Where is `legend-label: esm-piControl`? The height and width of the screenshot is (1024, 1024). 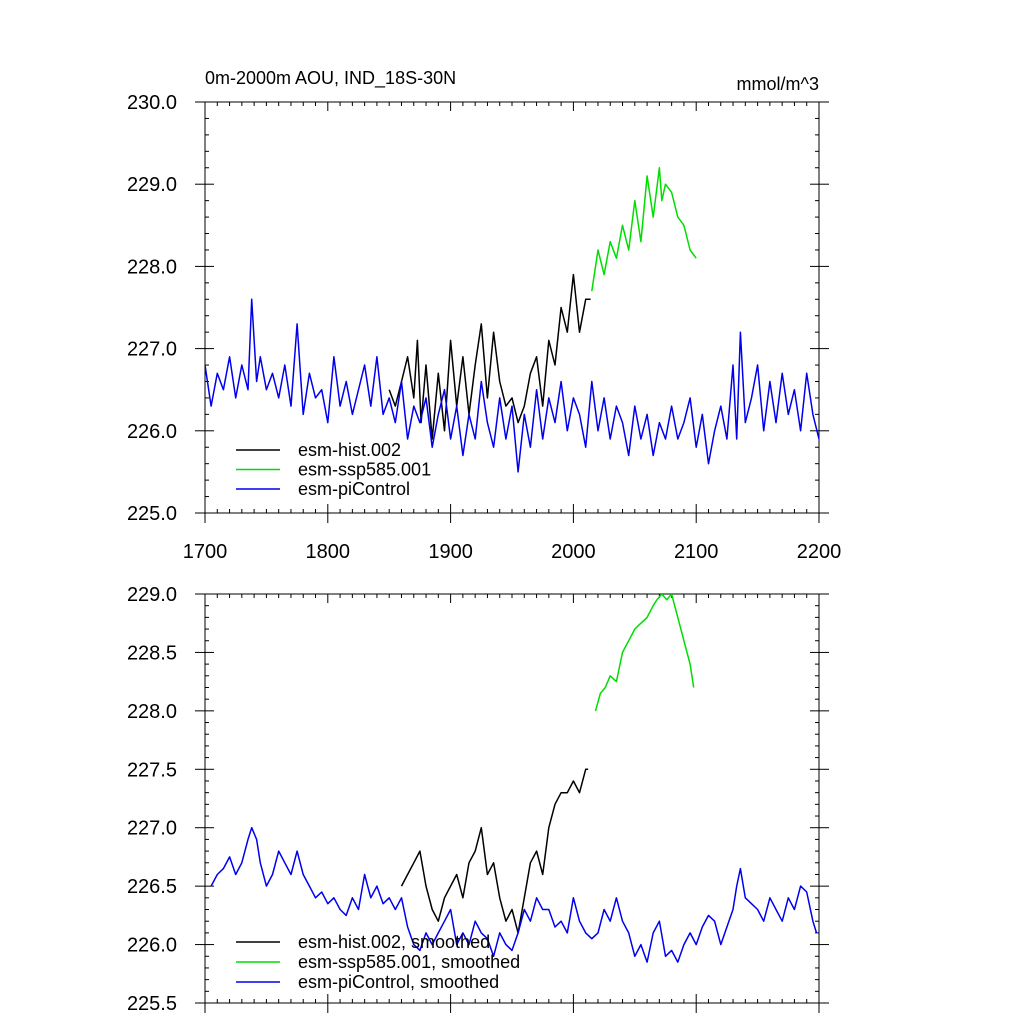 legend-label: esm-piControl is located at coordinates (354, 489).